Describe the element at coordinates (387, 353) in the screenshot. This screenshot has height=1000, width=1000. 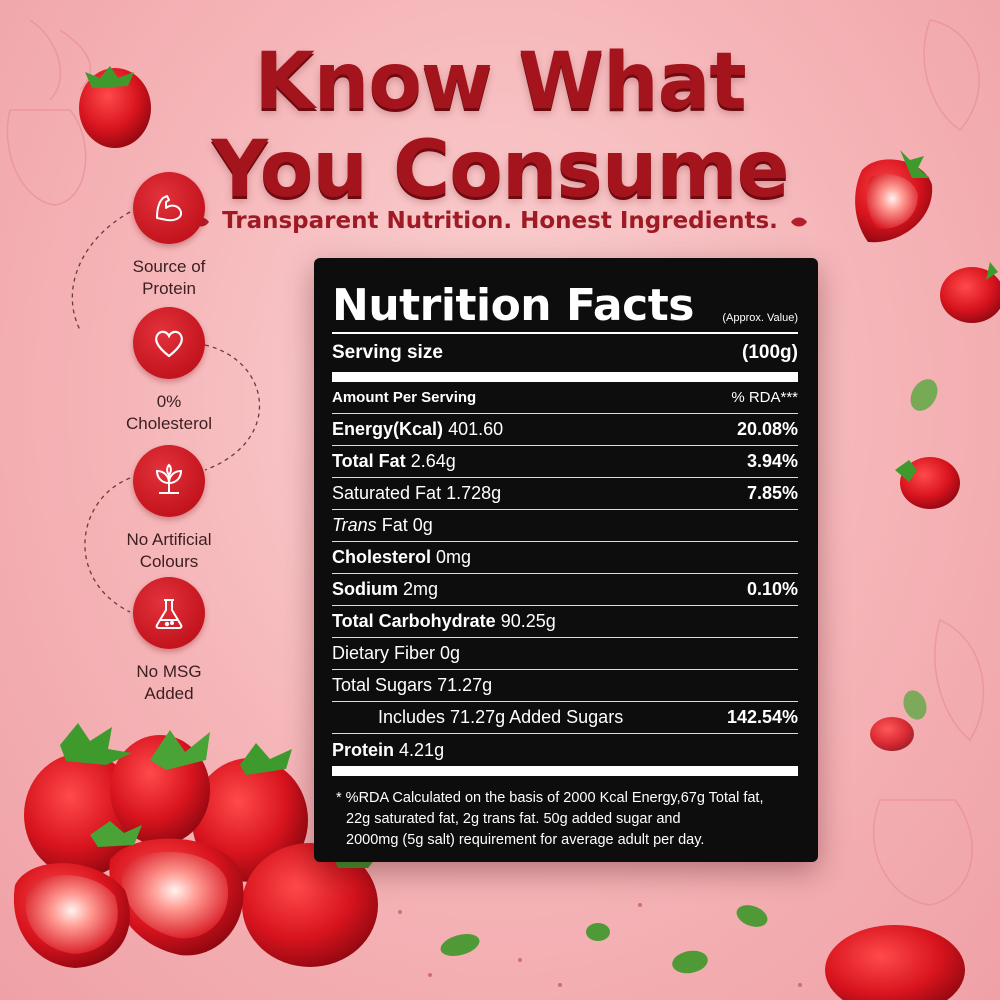
I see `serving-size-label: Serving size` at that location.